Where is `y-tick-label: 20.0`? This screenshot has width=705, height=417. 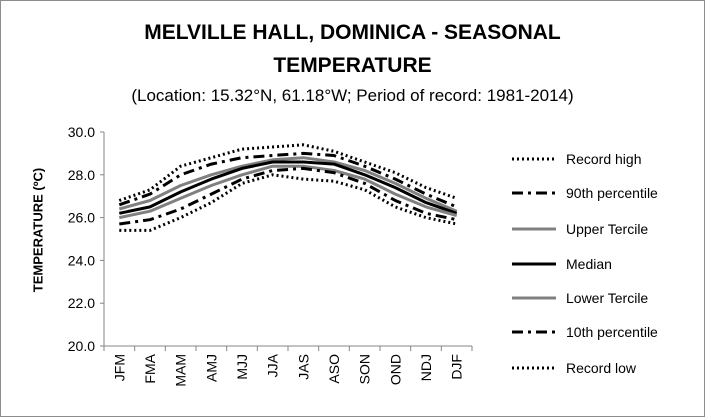
y-tick-label: 20.0 is located at coordinates (81, 346).